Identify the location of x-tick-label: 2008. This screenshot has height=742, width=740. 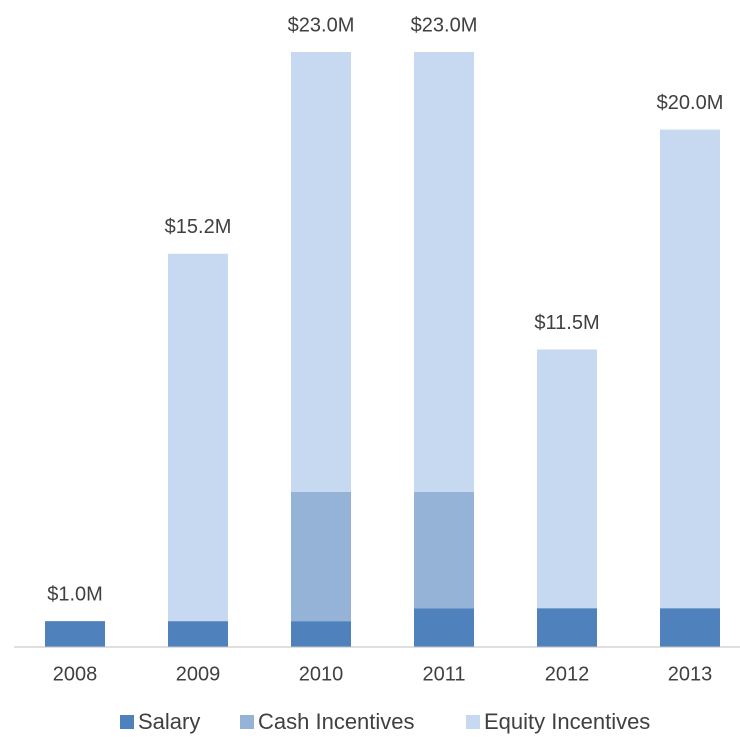
(75, 674).